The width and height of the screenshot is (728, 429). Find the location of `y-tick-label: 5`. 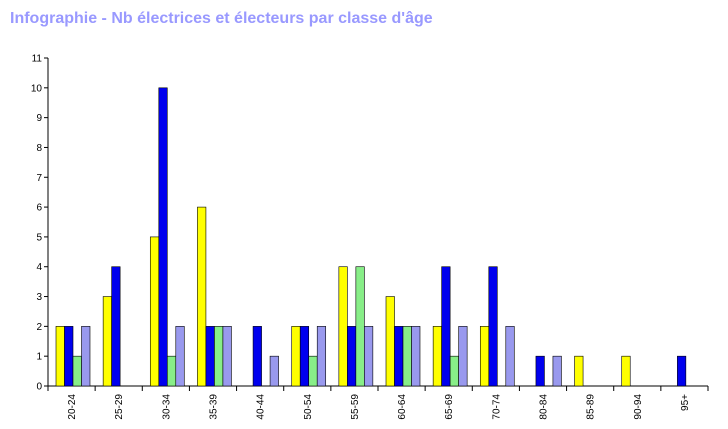

y-tick-label: 5 is located at coordinates (39, 237).